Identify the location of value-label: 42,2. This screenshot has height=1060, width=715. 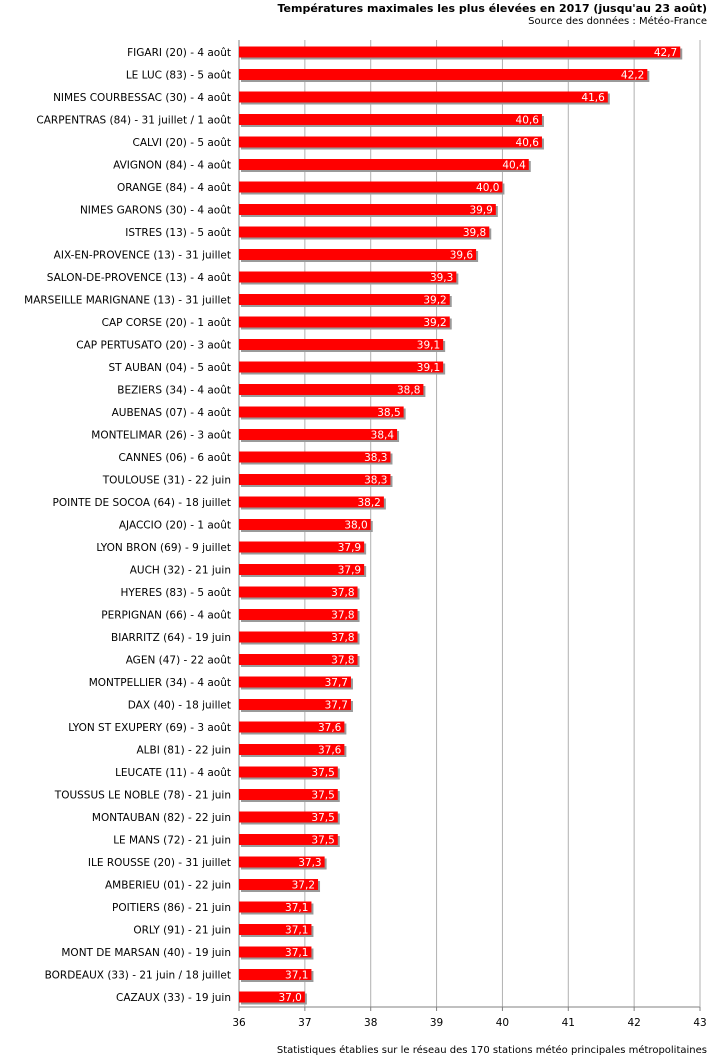
(632, 76).